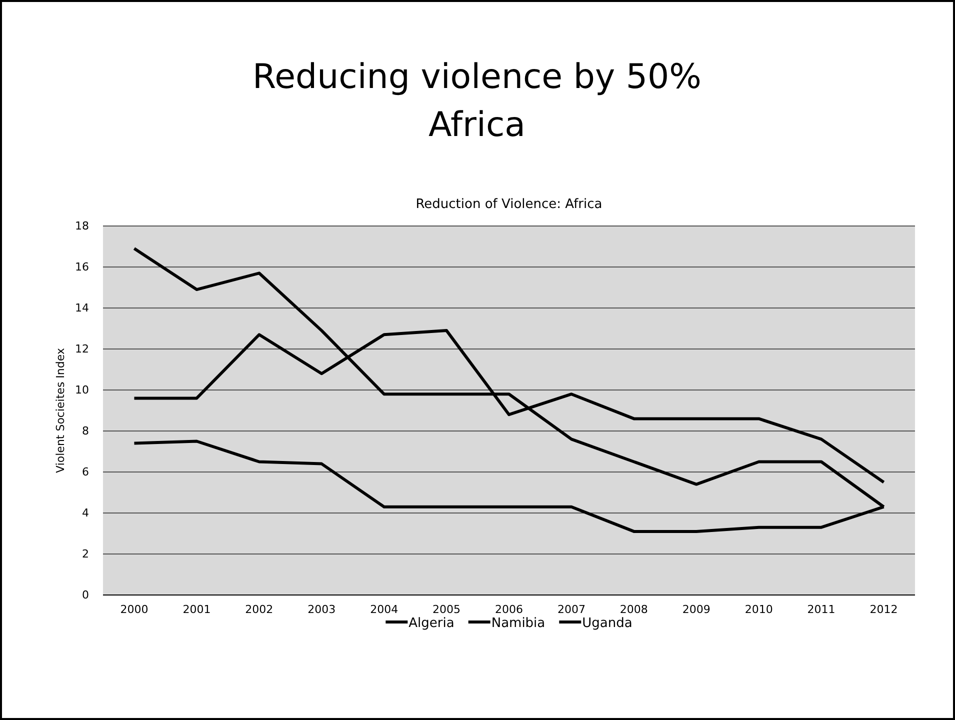  What do you see at coordinates (571, 609) in the screenshot?
I see `x-tick-label: 2007` at bounding box center [571, 609].